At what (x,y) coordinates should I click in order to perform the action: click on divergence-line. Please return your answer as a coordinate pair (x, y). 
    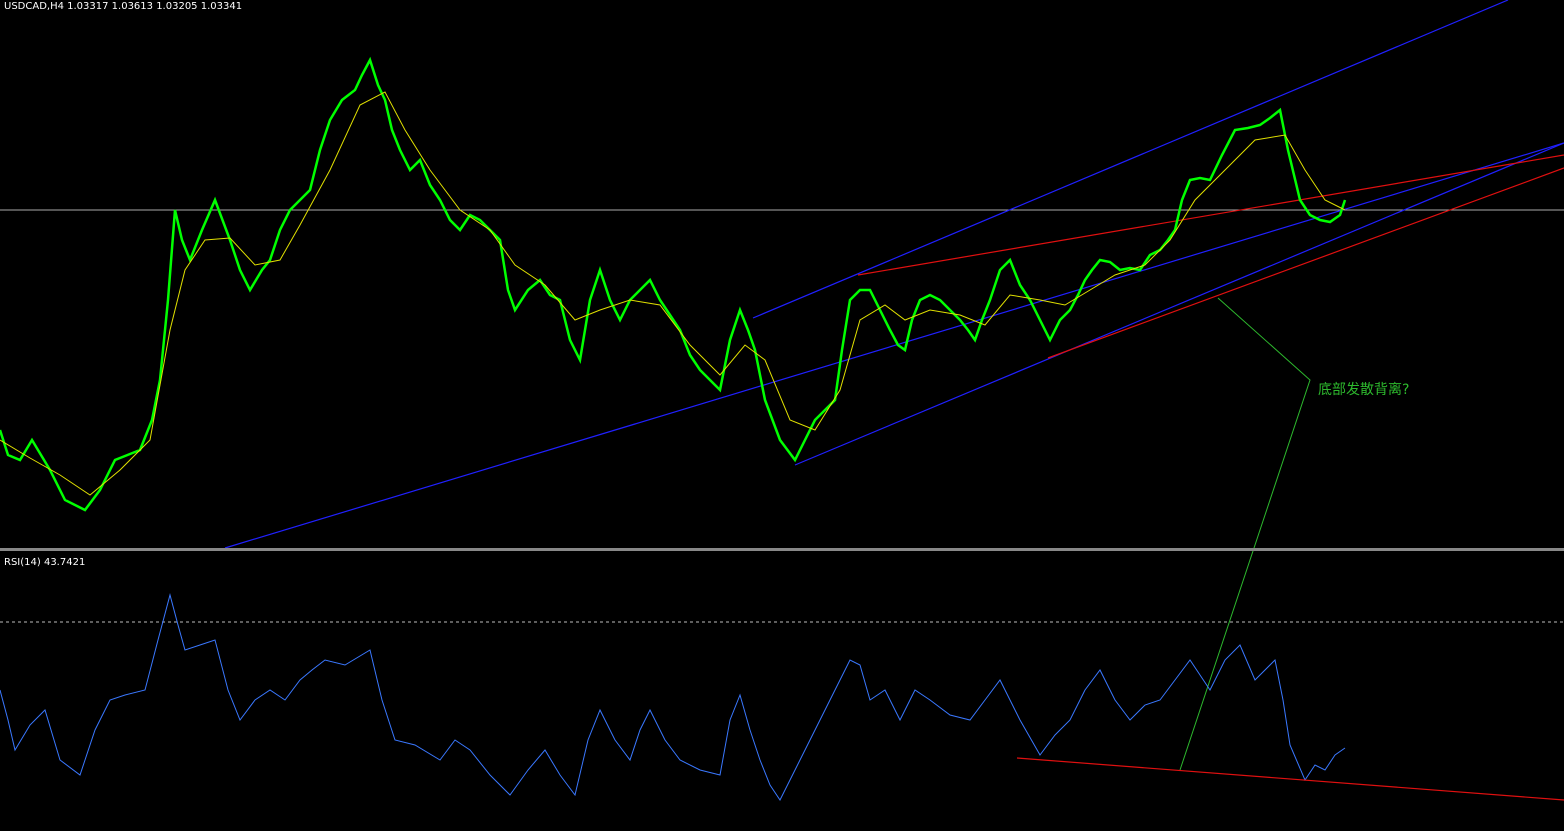
    Looking at the image, I should click on (1290, 779).